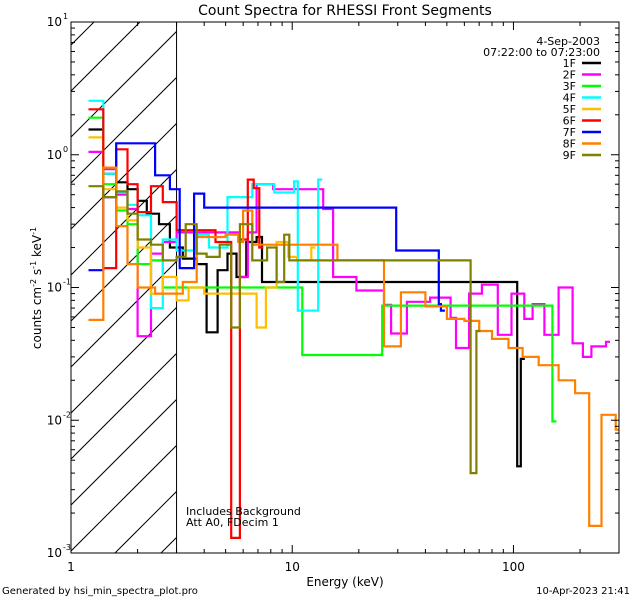 This screenshot has width=640, height=600. What do you see at coordinates (569, 144) in the screenshot?
I see `legend-label-8f: 8F` at bounding box center [569, 144].